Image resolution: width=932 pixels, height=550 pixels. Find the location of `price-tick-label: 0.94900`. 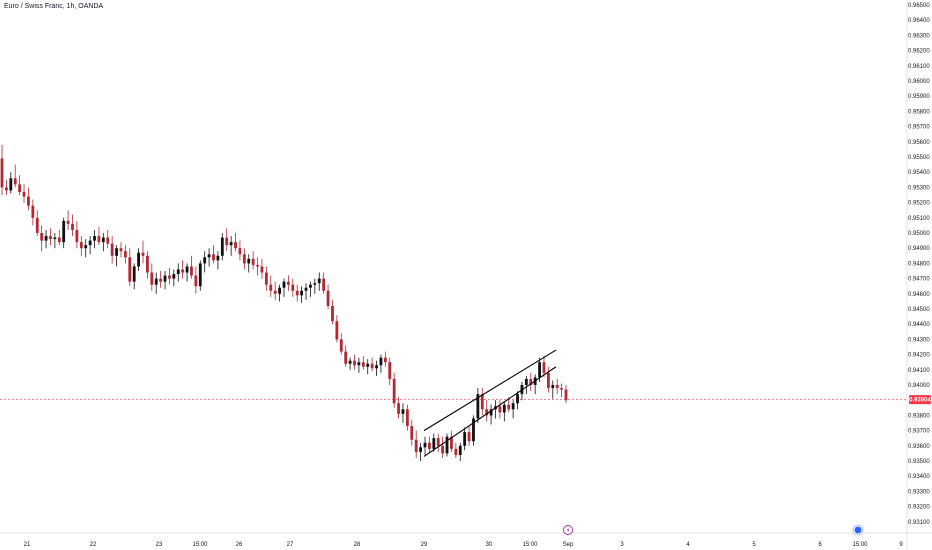

price-tick-label: 0.94900 is located at coordinates (919, 249).